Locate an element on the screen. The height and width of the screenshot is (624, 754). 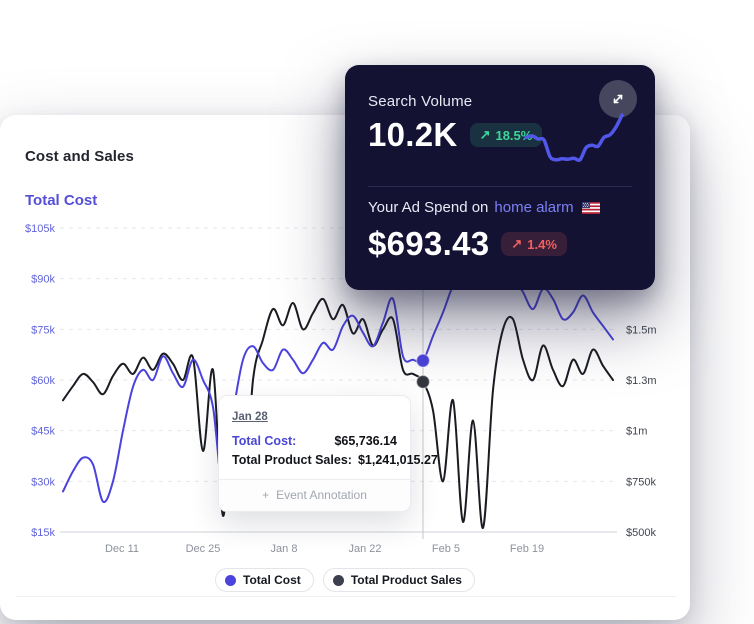
x-axis-tick: Dec 25 is located at coordinates (203, 549).